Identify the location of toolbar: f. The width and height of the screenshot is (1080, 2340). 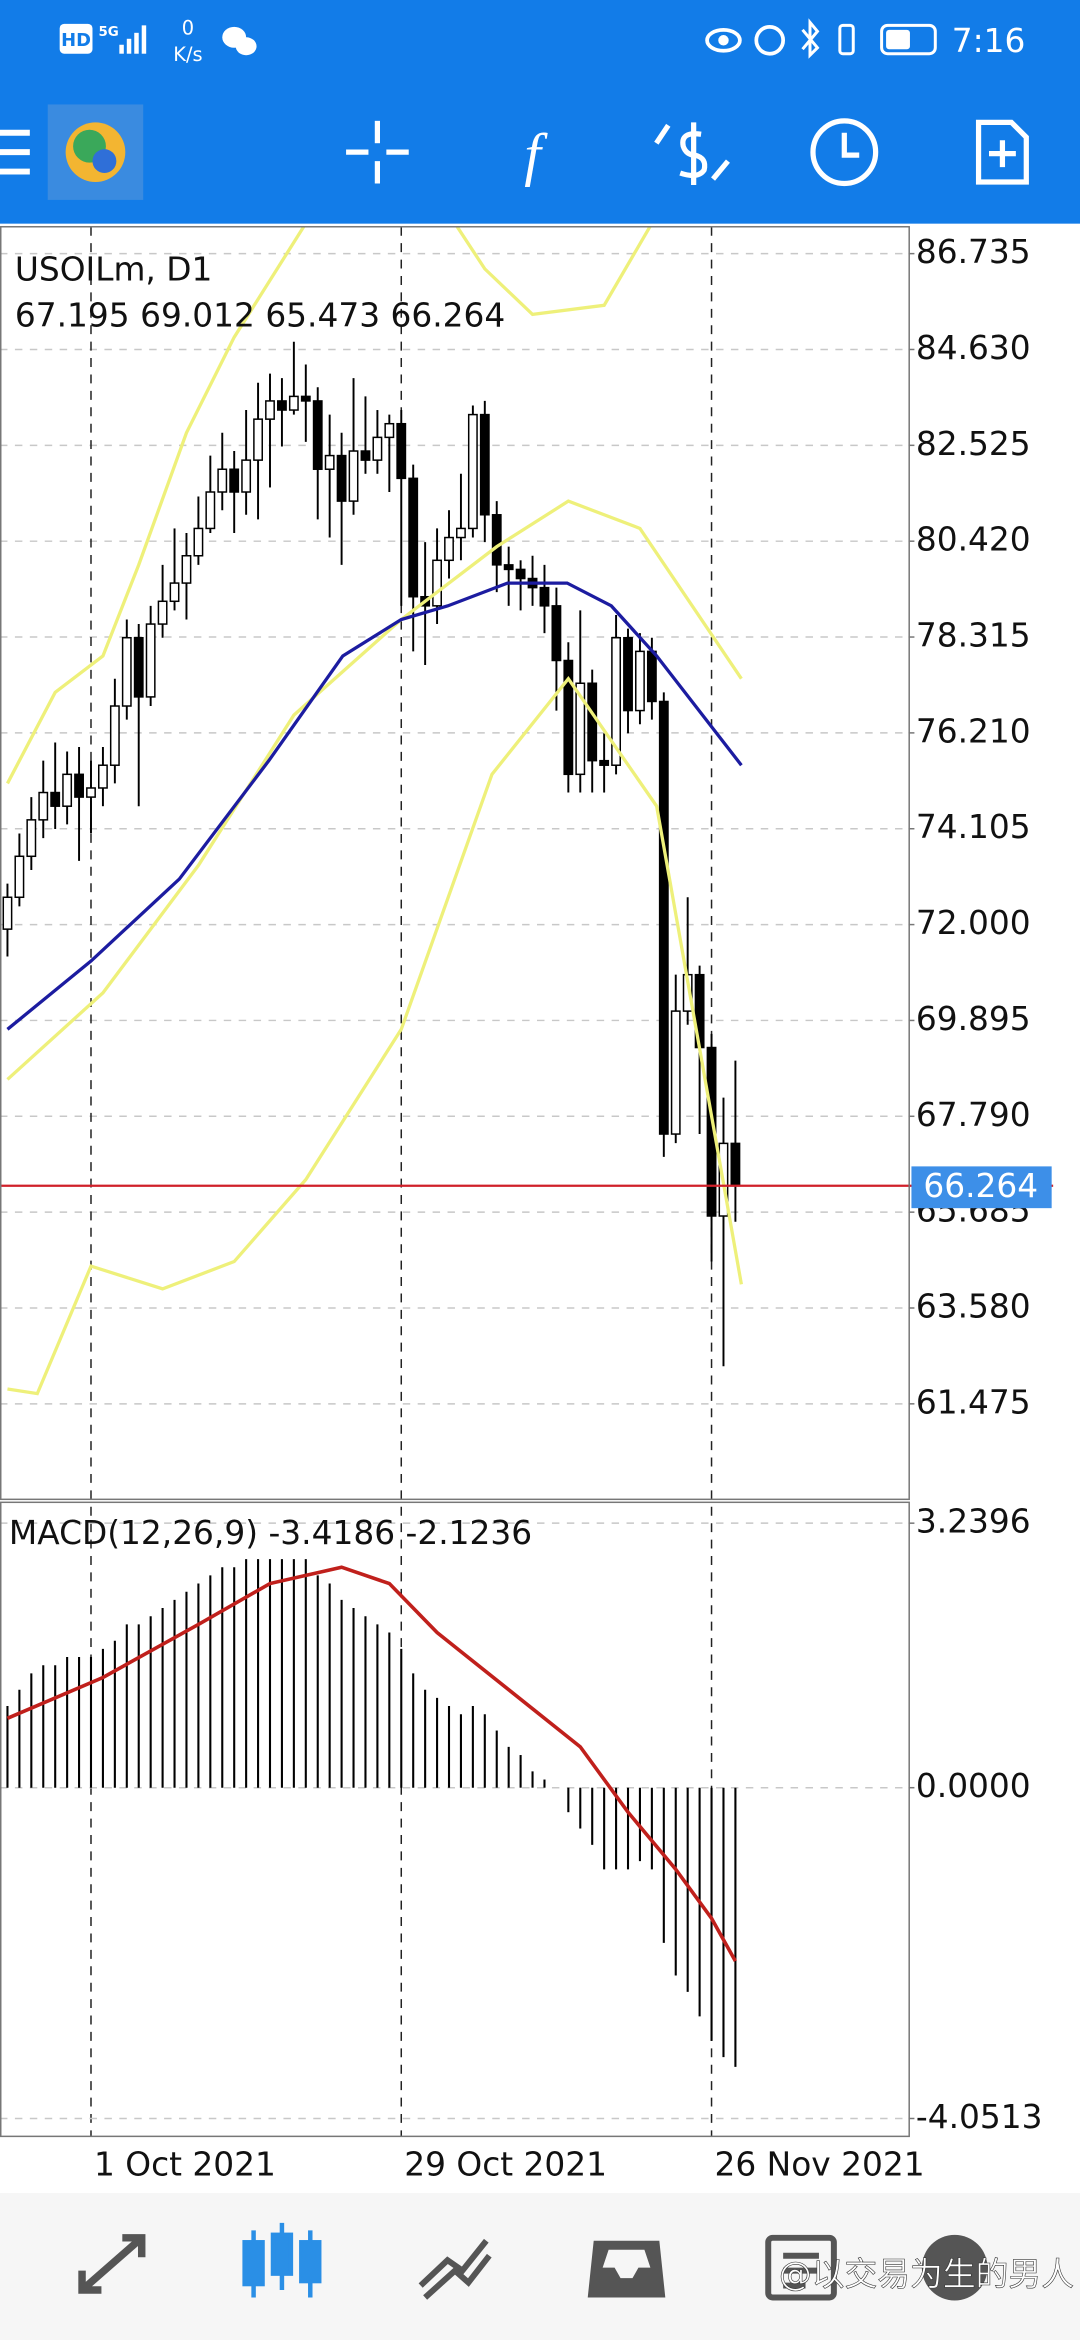
(514, 152).